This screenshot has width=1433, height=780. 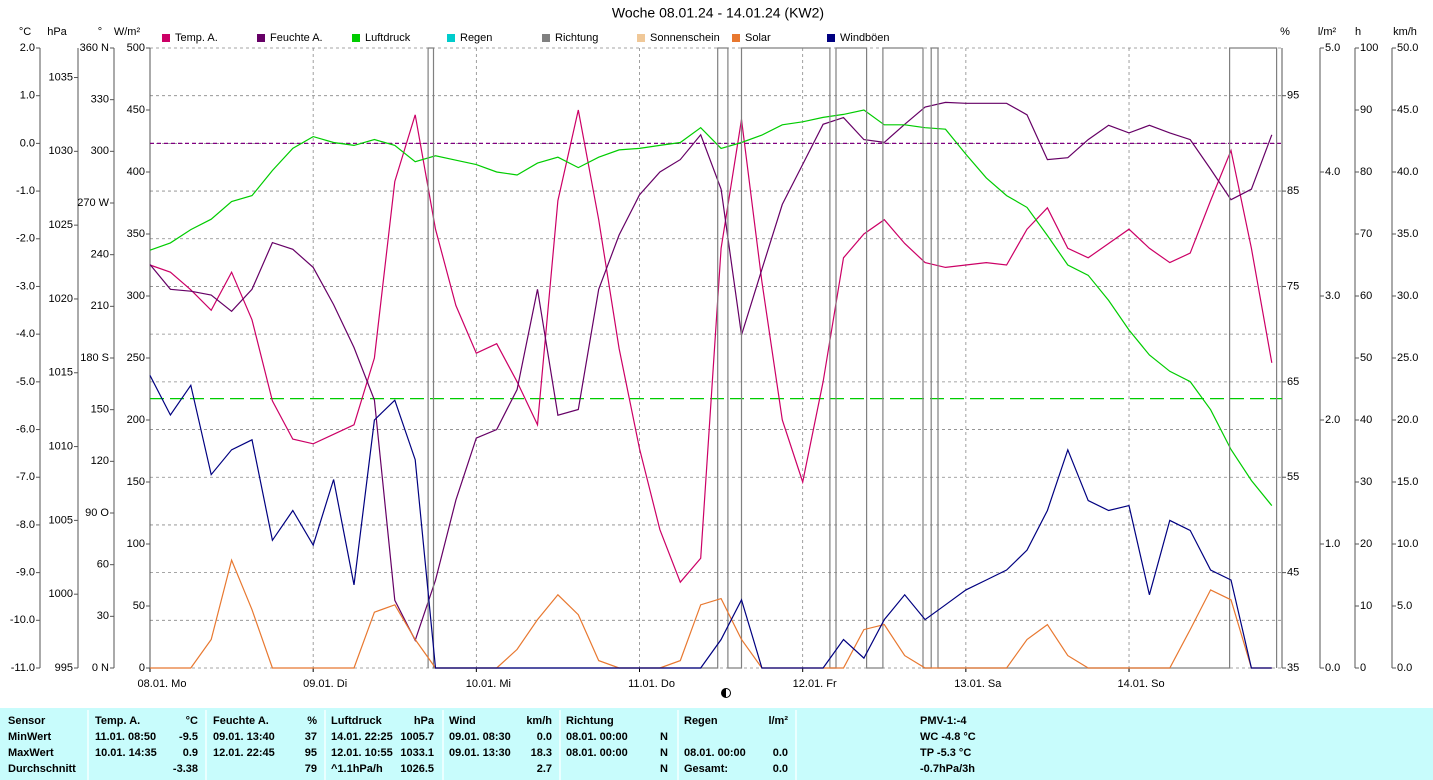 What do you see at coordinates (136, 358) in the screenshot?
I see `y-tick-label: 250` at bounding box center [136, 358].